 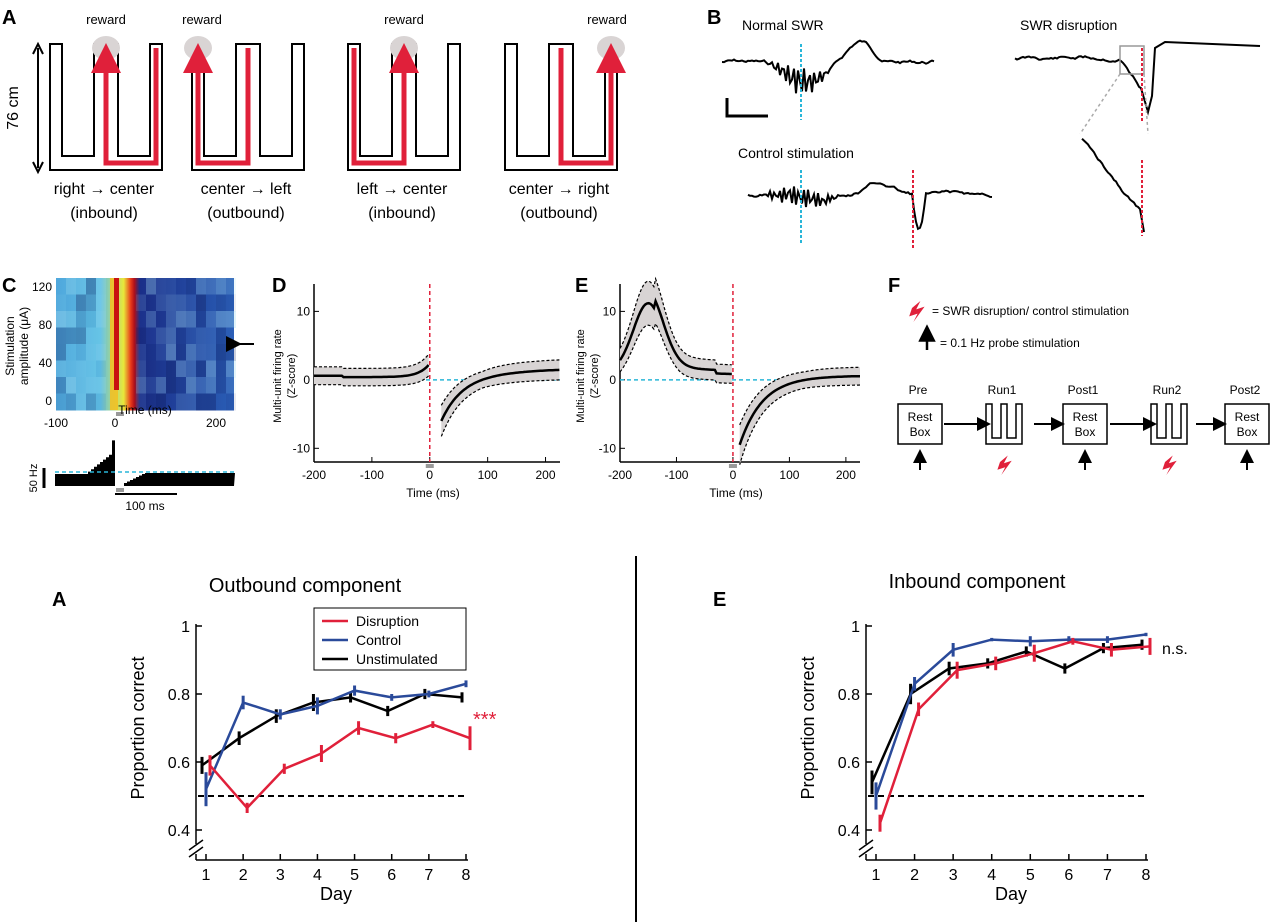 What do you see at coordinates (59, 600) in the screenshot?
I see `chart-panel-label: A` at bounding box center [59, 600].